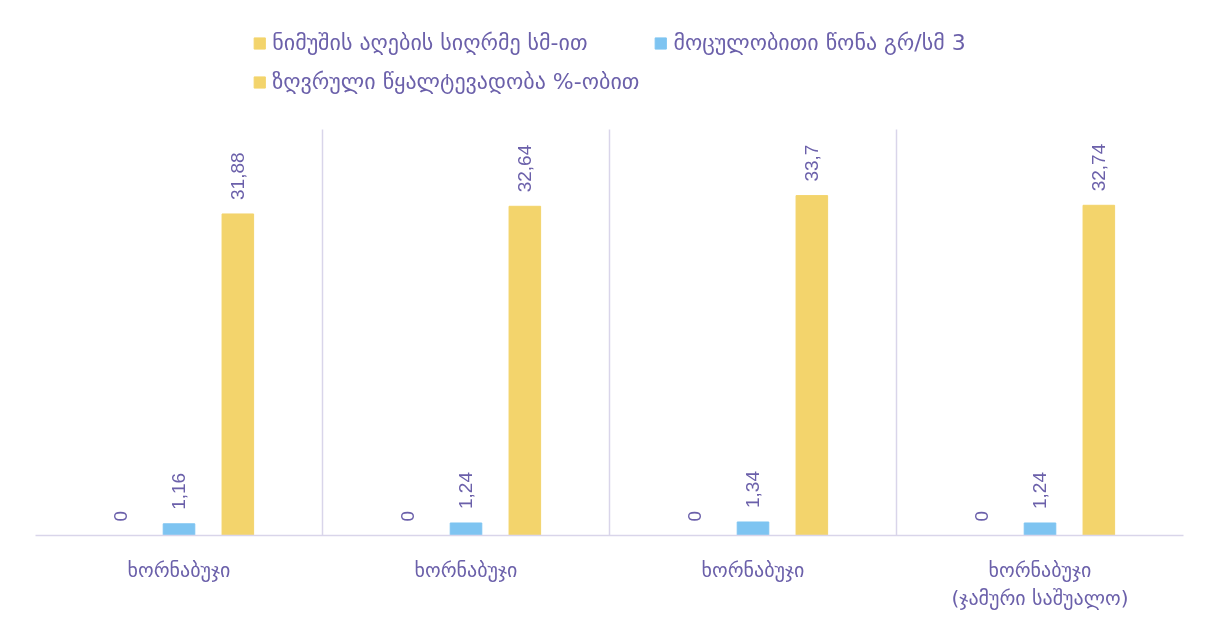  I want to click on data-label: 33,7, so click(812, 163).